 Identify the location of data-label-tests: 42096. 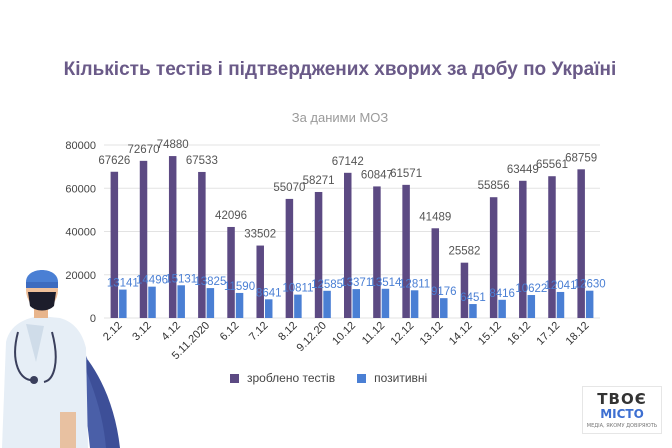
(231, 216).